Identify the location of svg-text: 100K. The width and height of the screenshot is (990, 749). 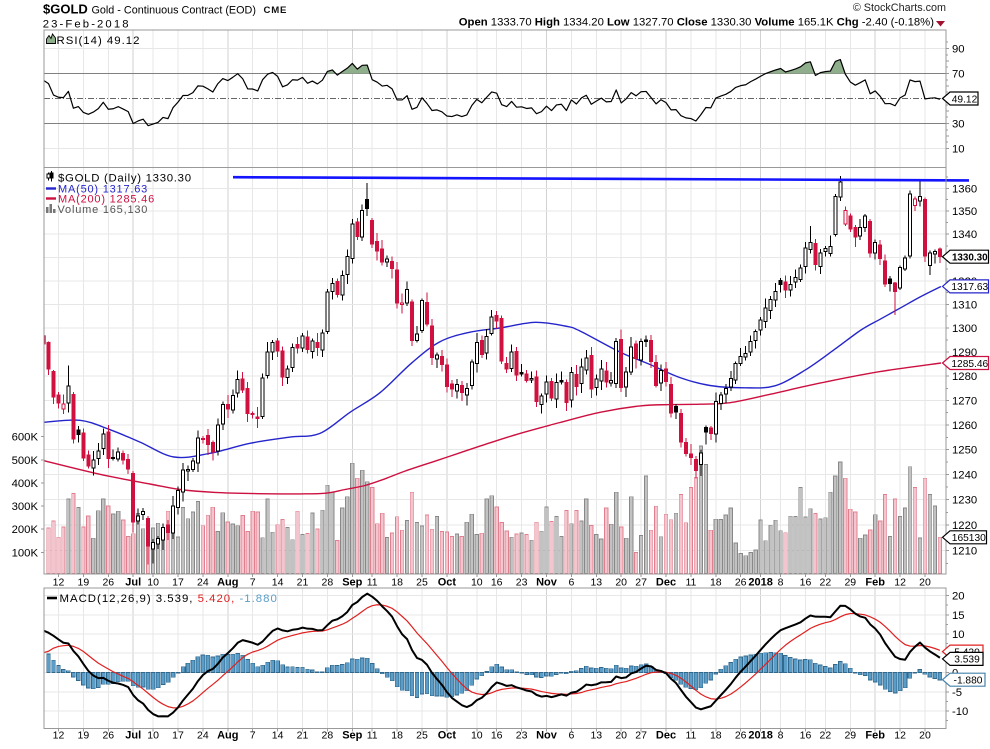
(25, 553).